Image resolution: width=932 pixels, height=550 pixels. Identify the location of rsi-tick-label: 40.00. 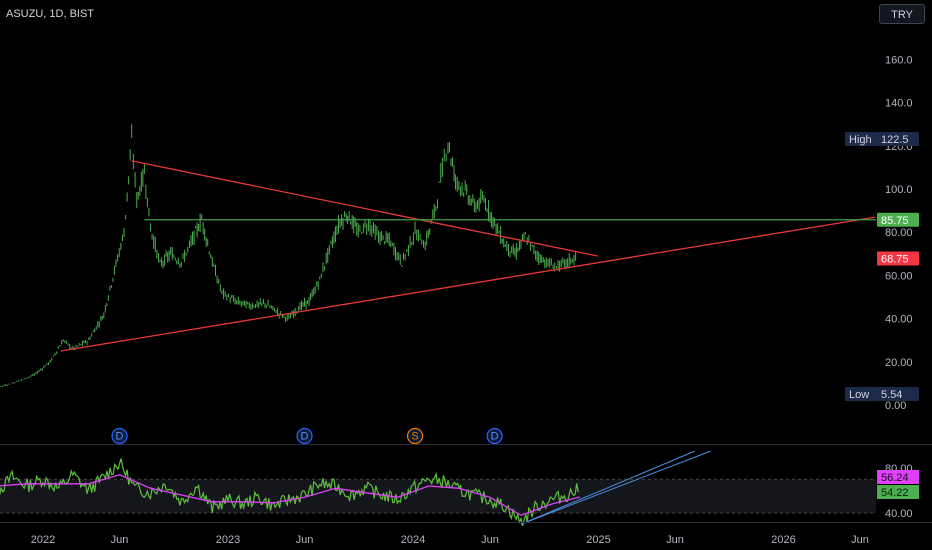
(899, 514).